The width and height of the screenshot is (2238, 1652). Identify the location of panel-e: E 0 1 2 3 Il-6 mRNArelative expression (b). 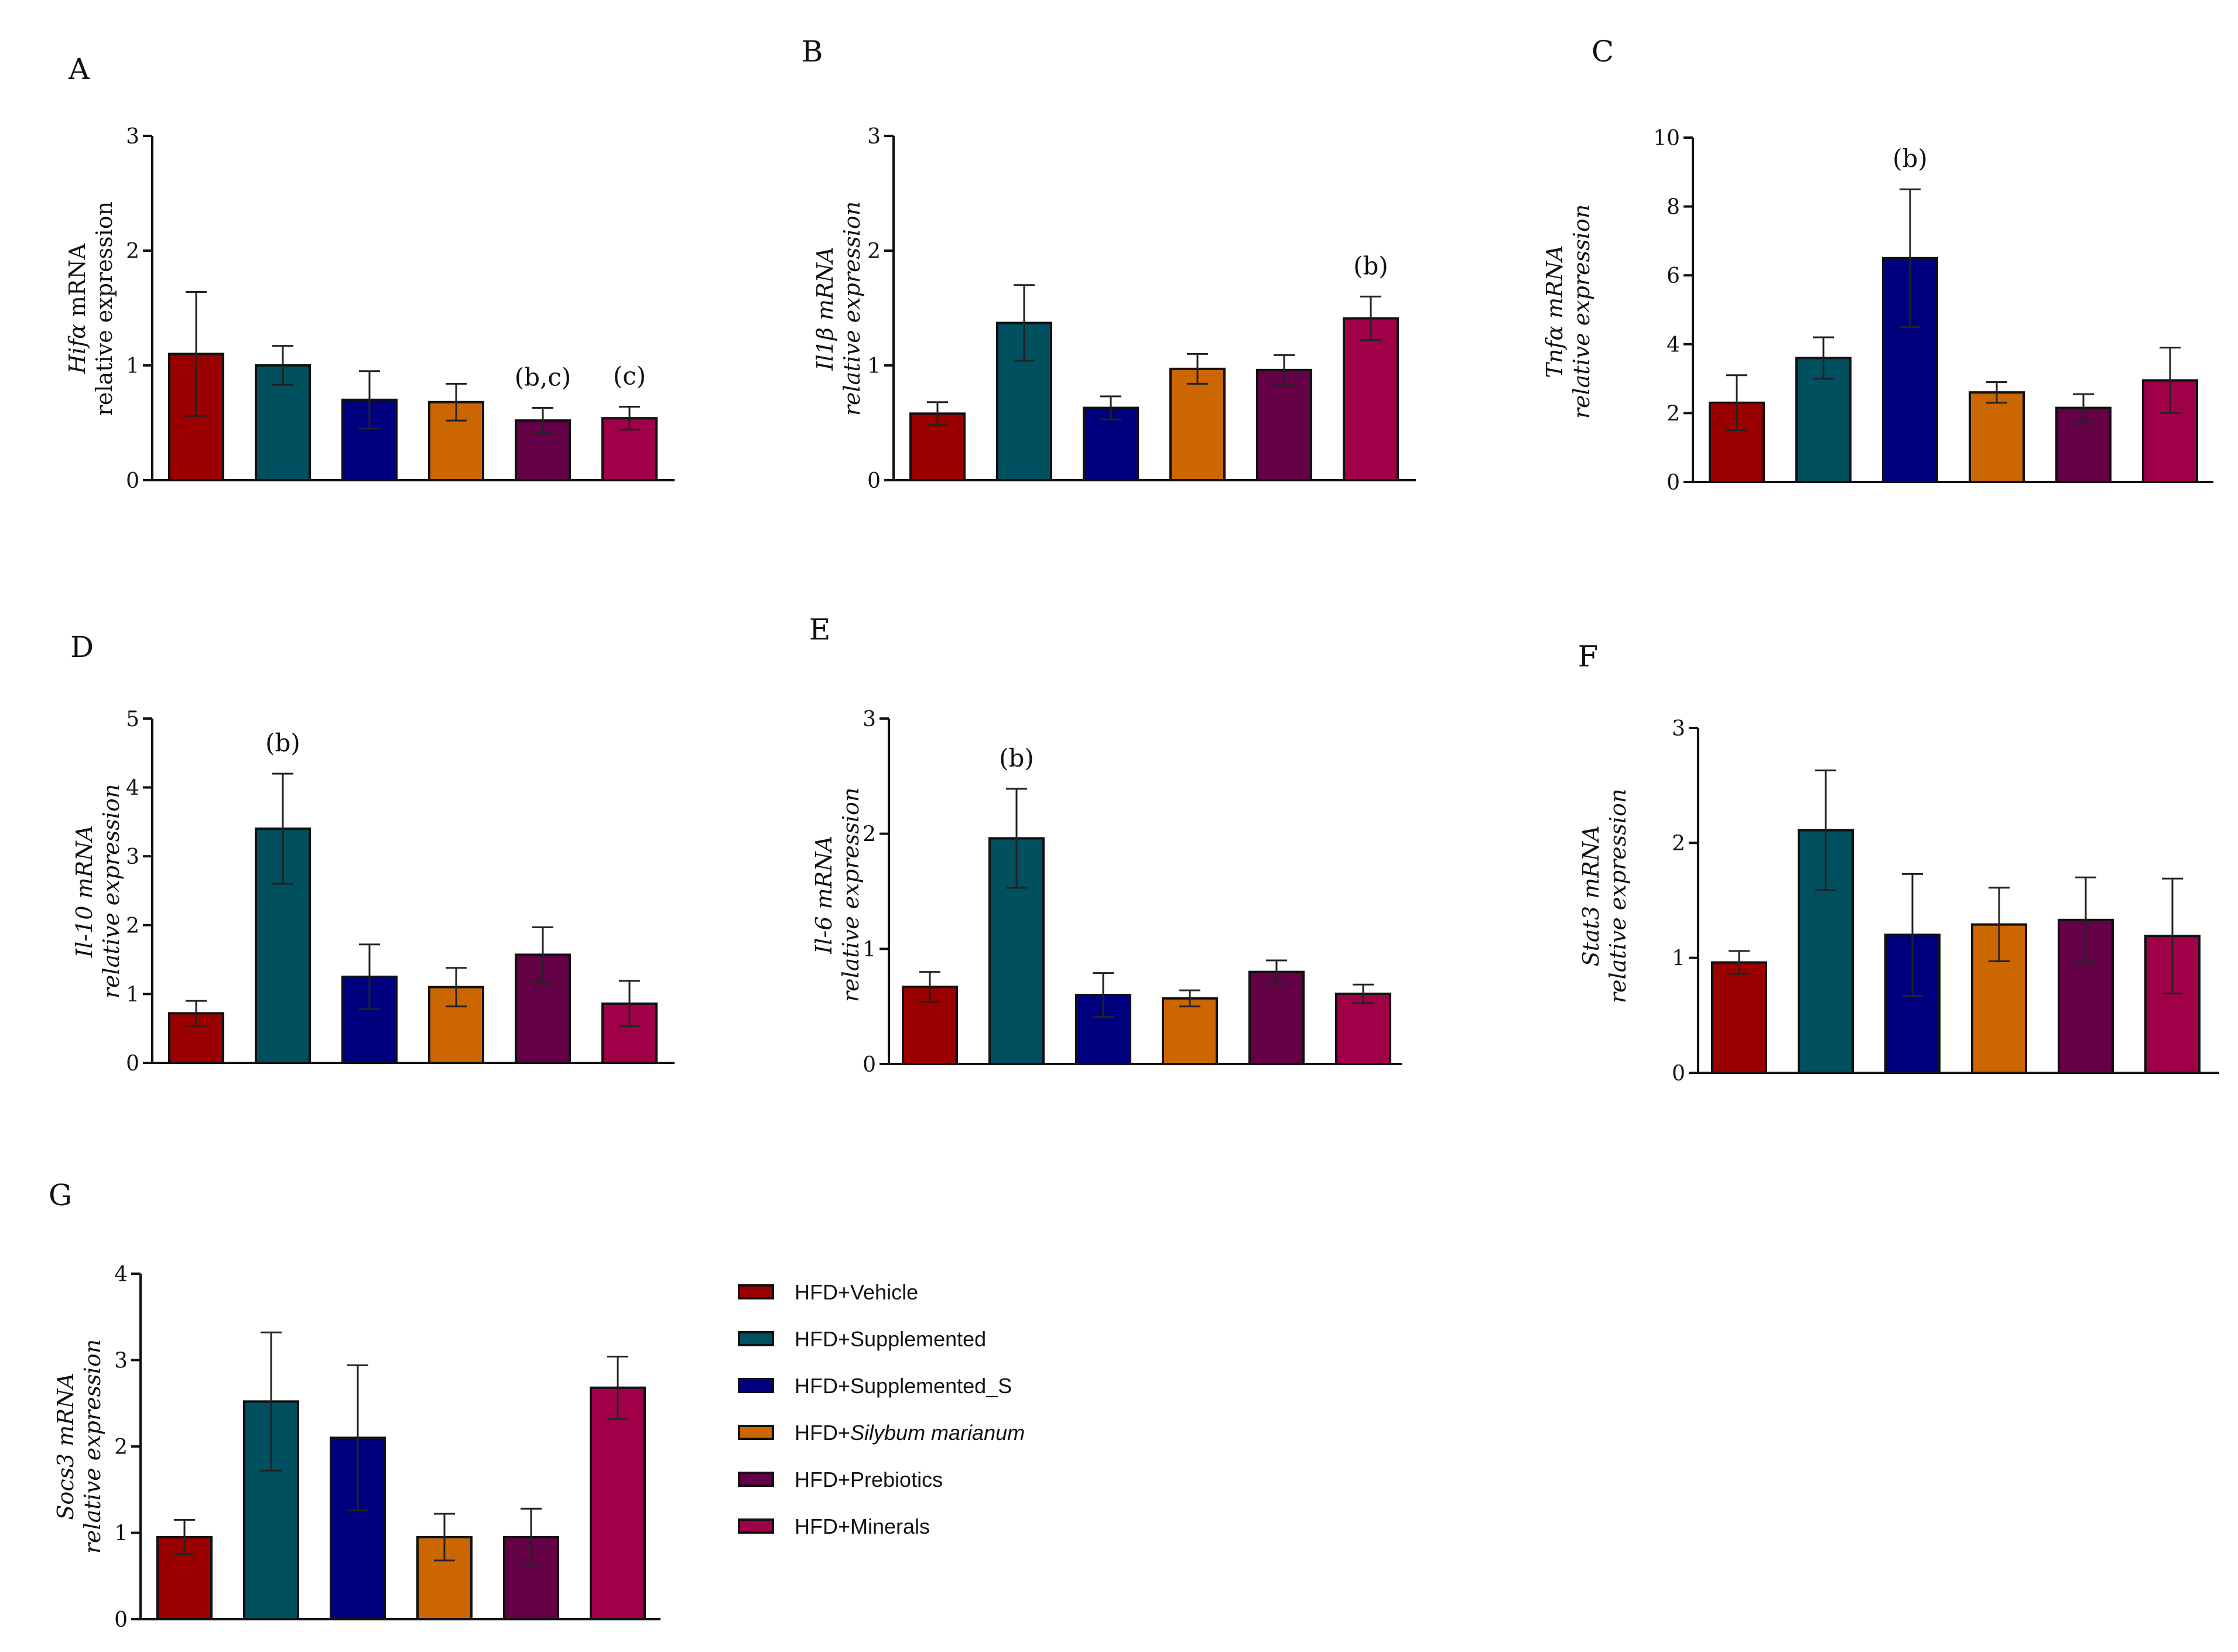
(1105, 845).